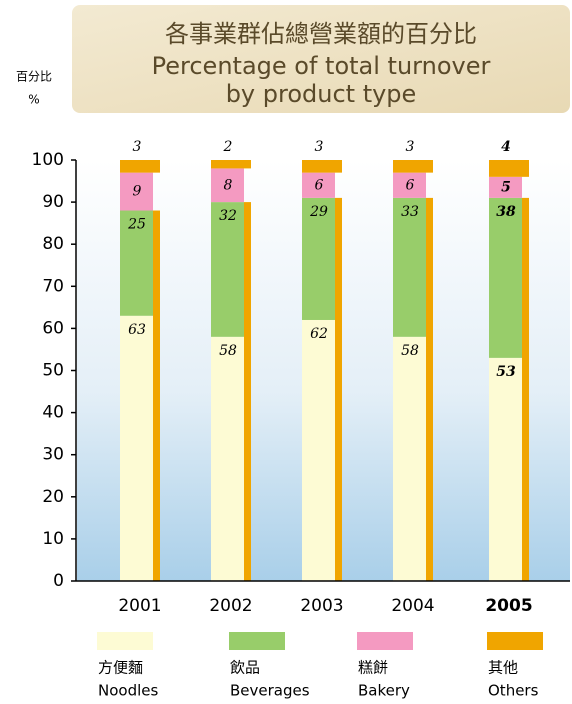 The width and height of the screenshot is (572, 704). Describe the element at coordinates (128, 691) in the screenshot. I see `legend-label: Noodles` at that location.